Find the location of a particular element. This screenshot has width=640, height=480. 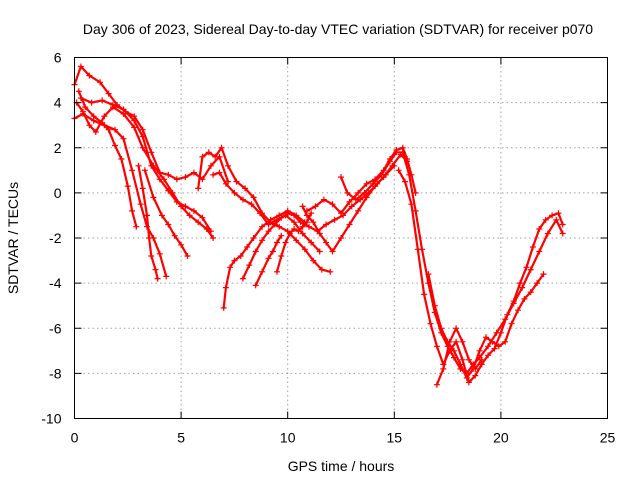

y-axis-label: SDTVAR / TECUs is located at coordinates (13, 238).